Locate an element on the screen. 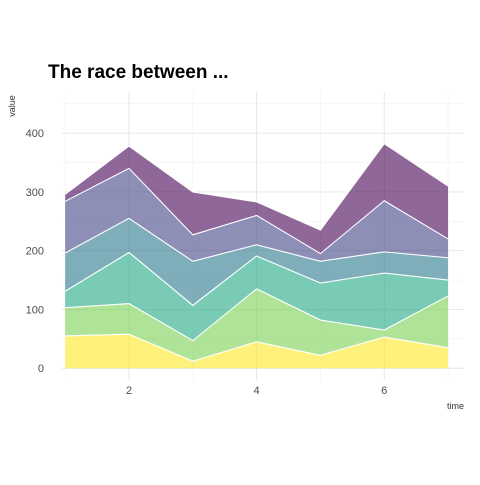 The width and height of the screenshot is (480, 485). x-tick-label: 2 is located at coordinates (129, 391).